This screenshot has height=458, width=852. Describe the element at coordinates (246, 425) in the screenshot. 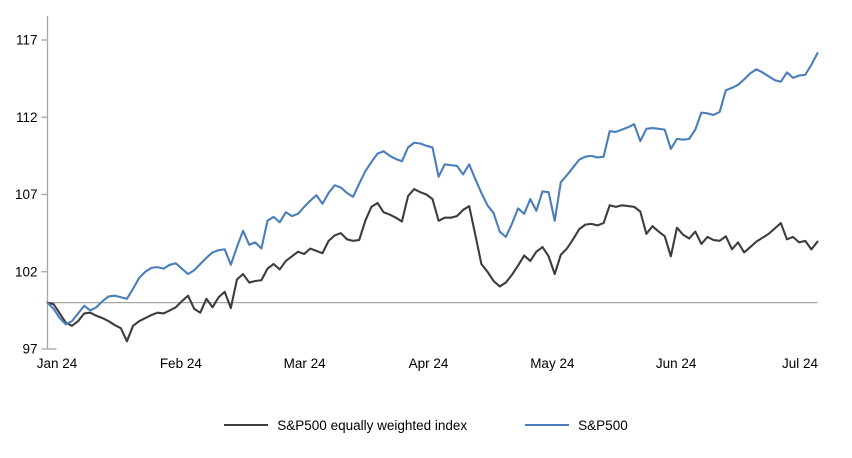

I see `legend-swatch-equal-weight` at that location.